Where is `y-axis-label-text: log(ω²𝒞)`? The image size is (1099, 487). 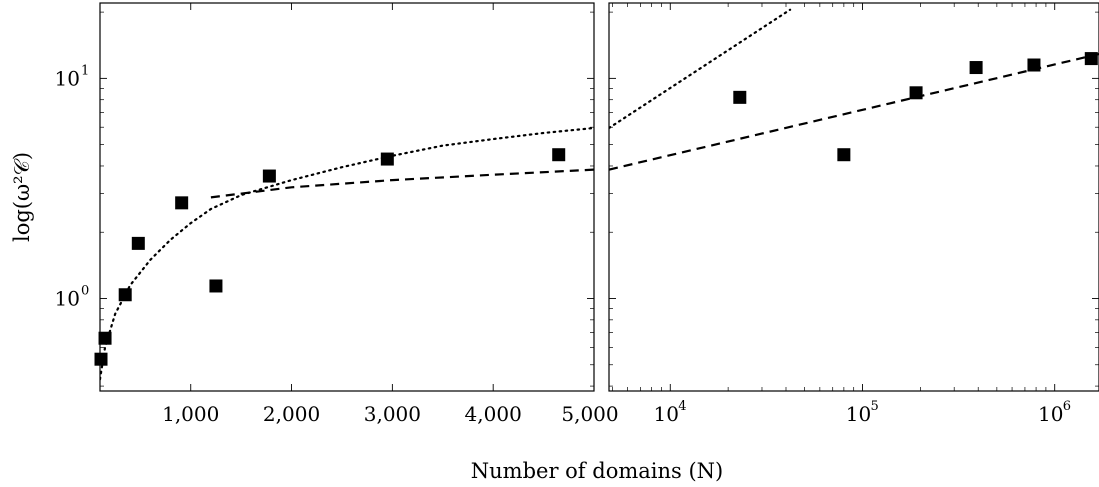 y-axis-label-text: log(ω²𝒞) is located at coordinates (22, 197).